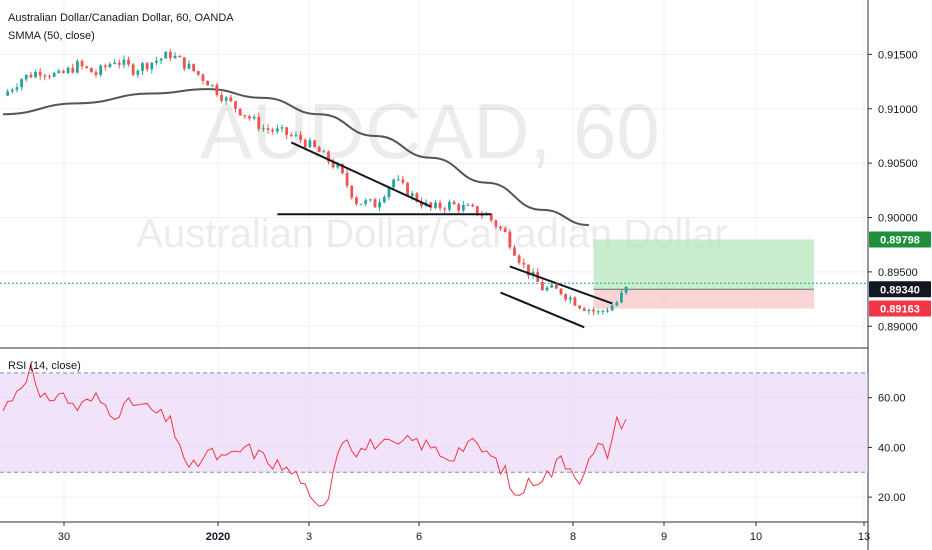 This screenshot has width=932, height=550. I want to click on stop-zone, so click(703, 299).